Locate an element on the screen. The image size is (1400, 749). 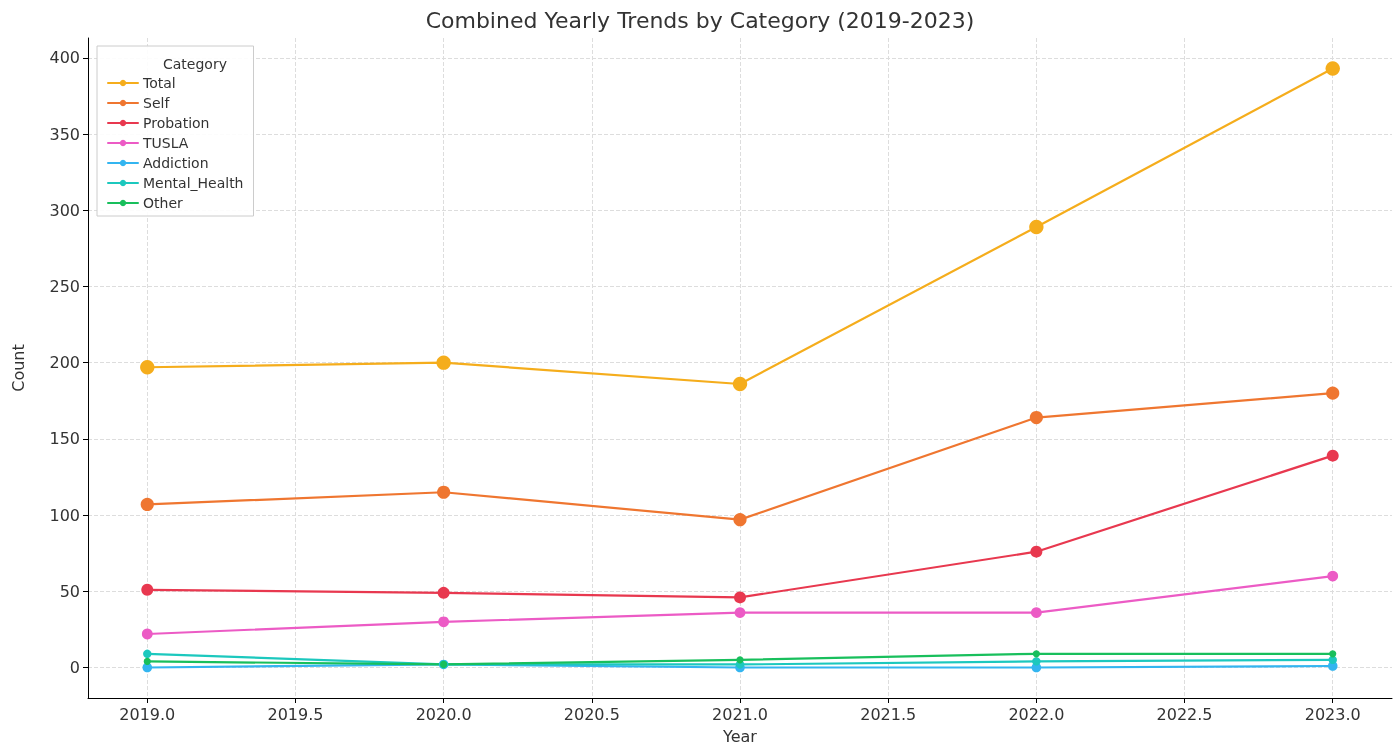
x-tick-label: 2020.5 is located at coordinates (591, 714).